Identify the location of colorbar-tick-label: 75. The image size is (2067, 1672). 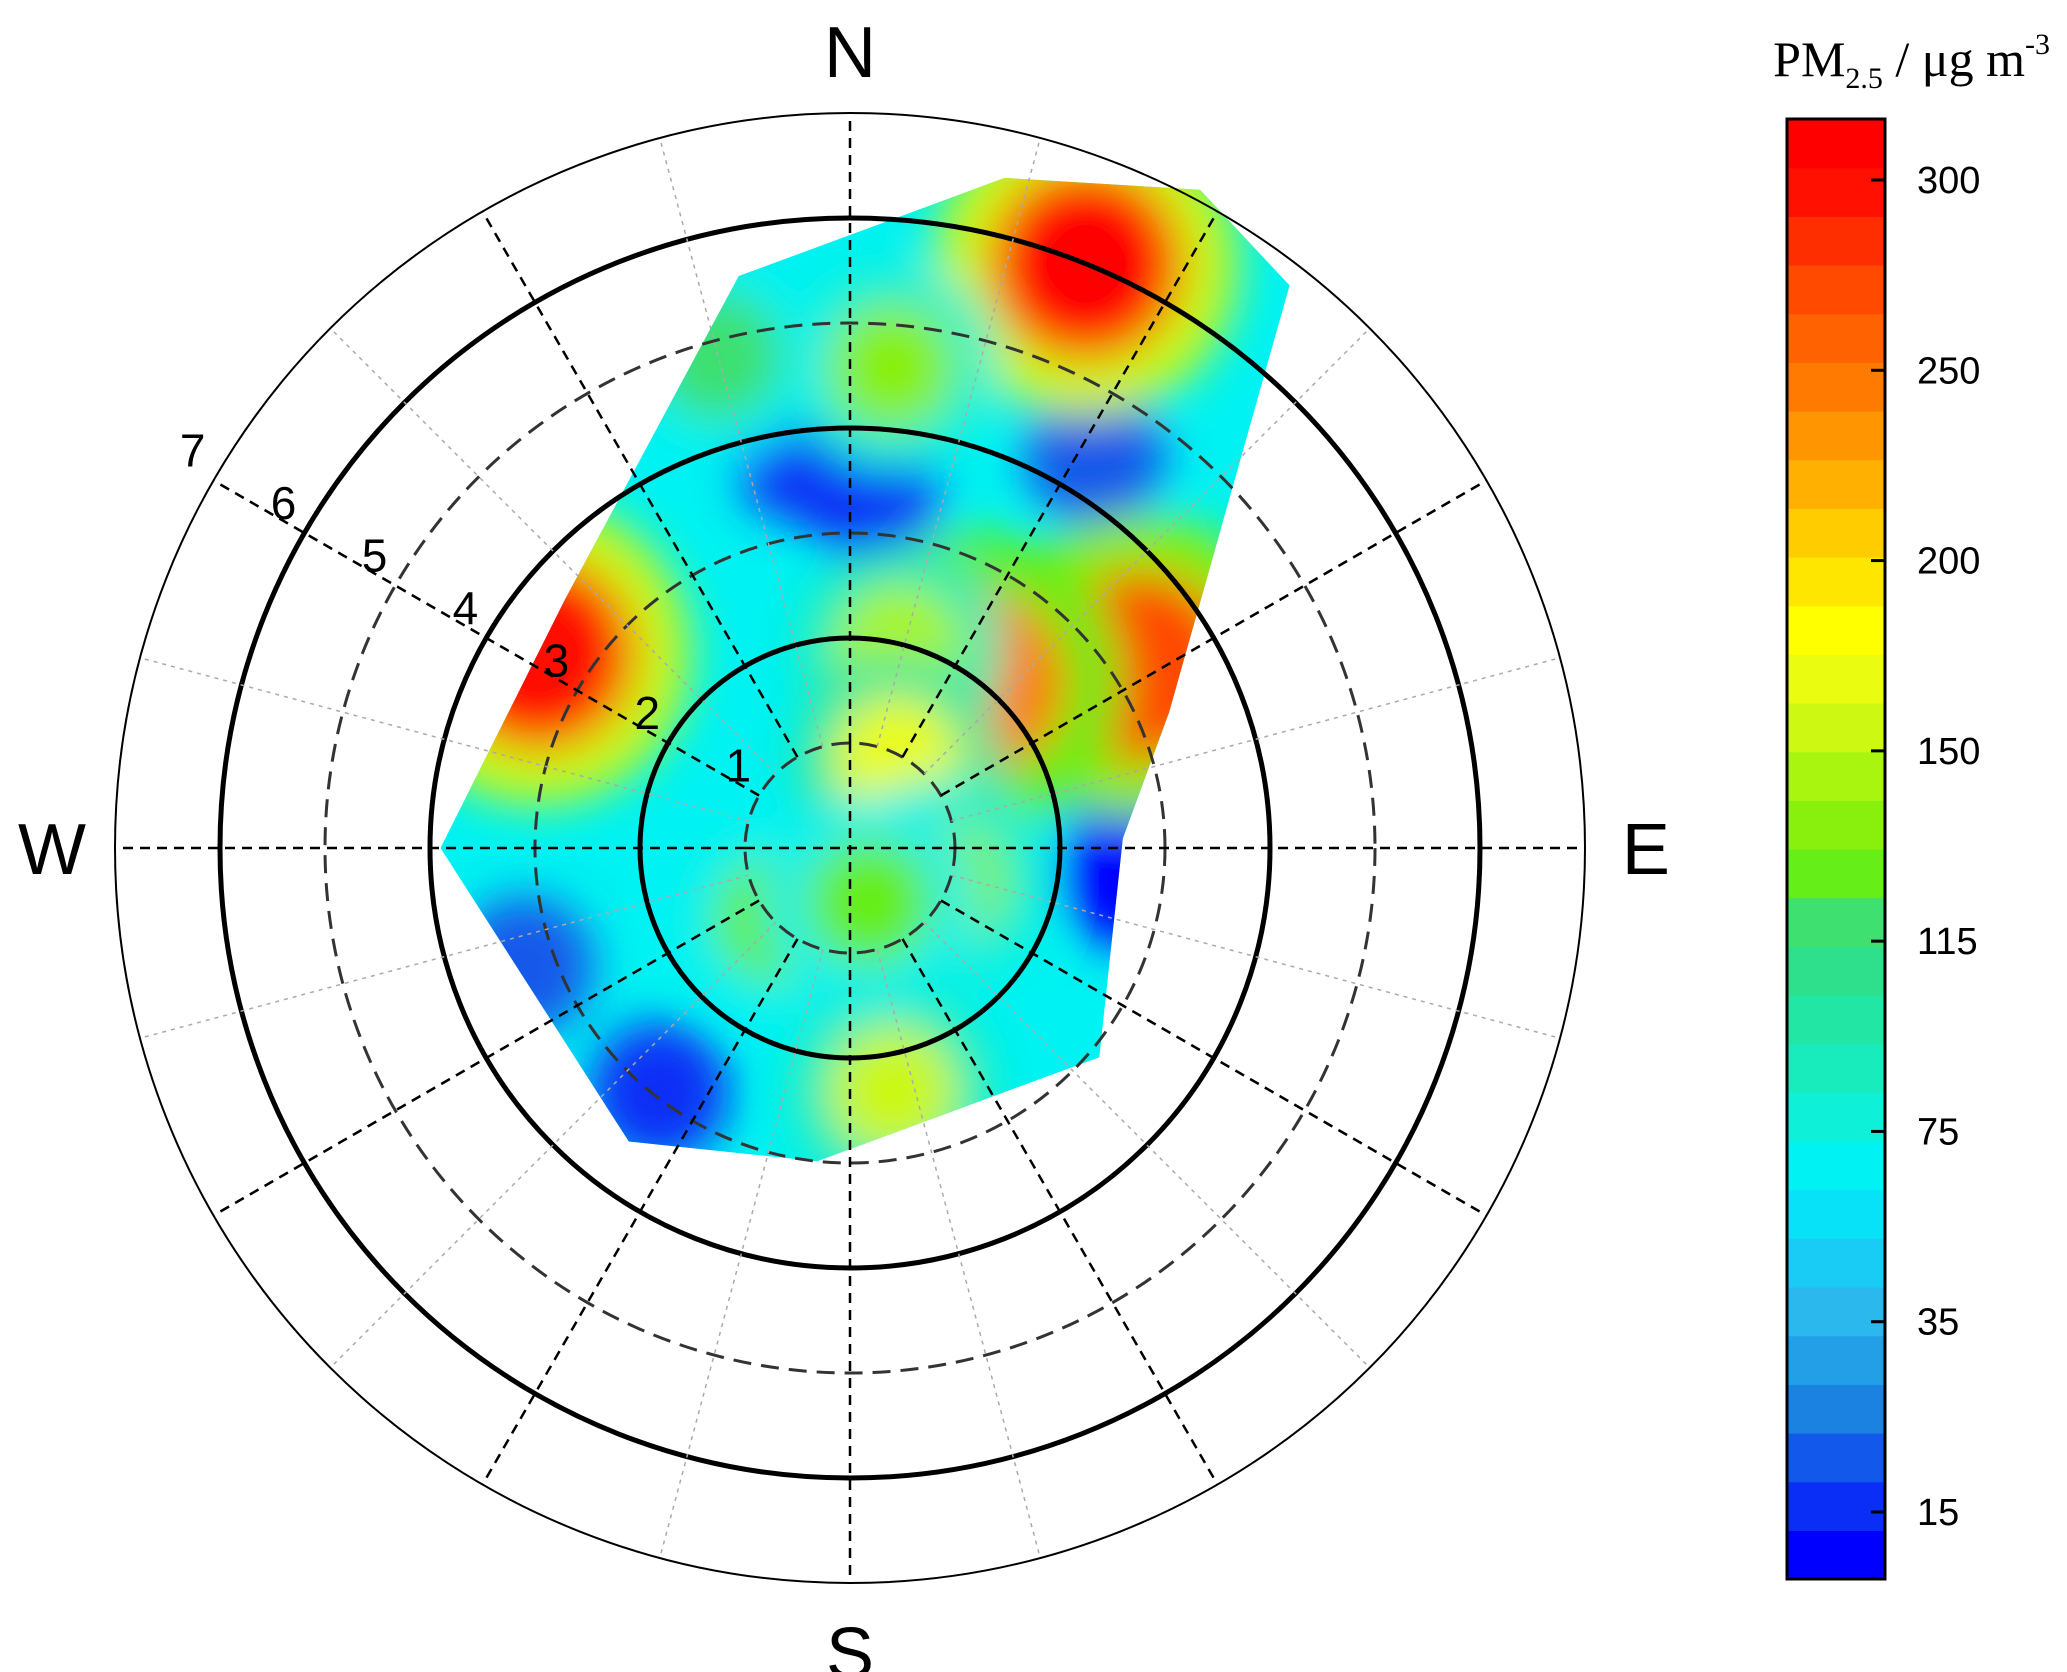
(1938, 1132).